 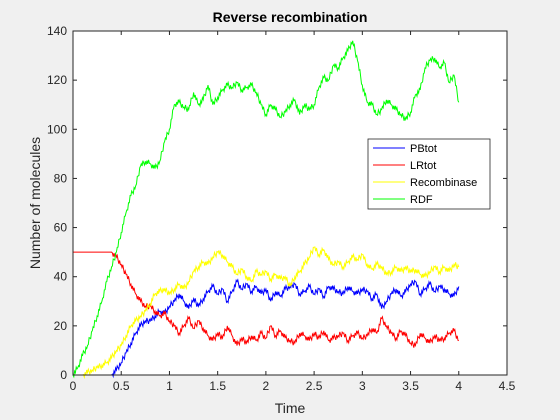 I want to click on legend: PBtot LRtot Recombinase RDF, so click(x=429, y=174).